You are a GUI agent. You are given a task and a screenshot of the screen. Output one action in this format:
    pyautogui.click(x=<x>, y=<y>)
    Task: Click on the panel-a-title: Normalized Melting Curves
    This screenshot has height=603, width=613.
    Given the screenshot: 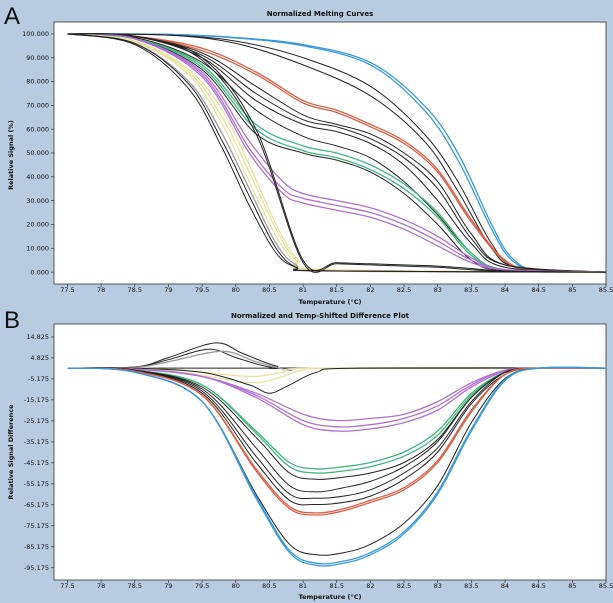 What is the action you would take?
    pyautogui.click(x=320, y=14)
    